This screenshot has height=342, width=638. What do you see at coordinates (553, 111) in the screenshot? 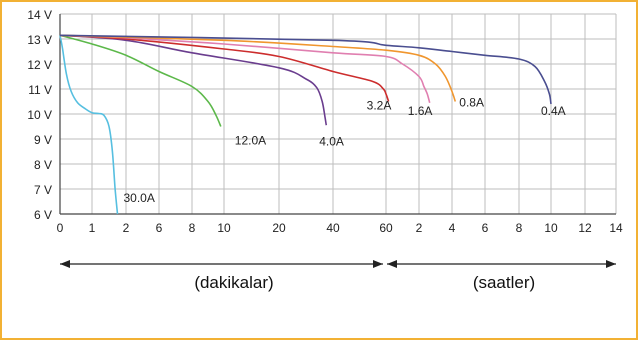
I see `curve-label-0.4A: 0.4A` at bounding box center [553, 111].